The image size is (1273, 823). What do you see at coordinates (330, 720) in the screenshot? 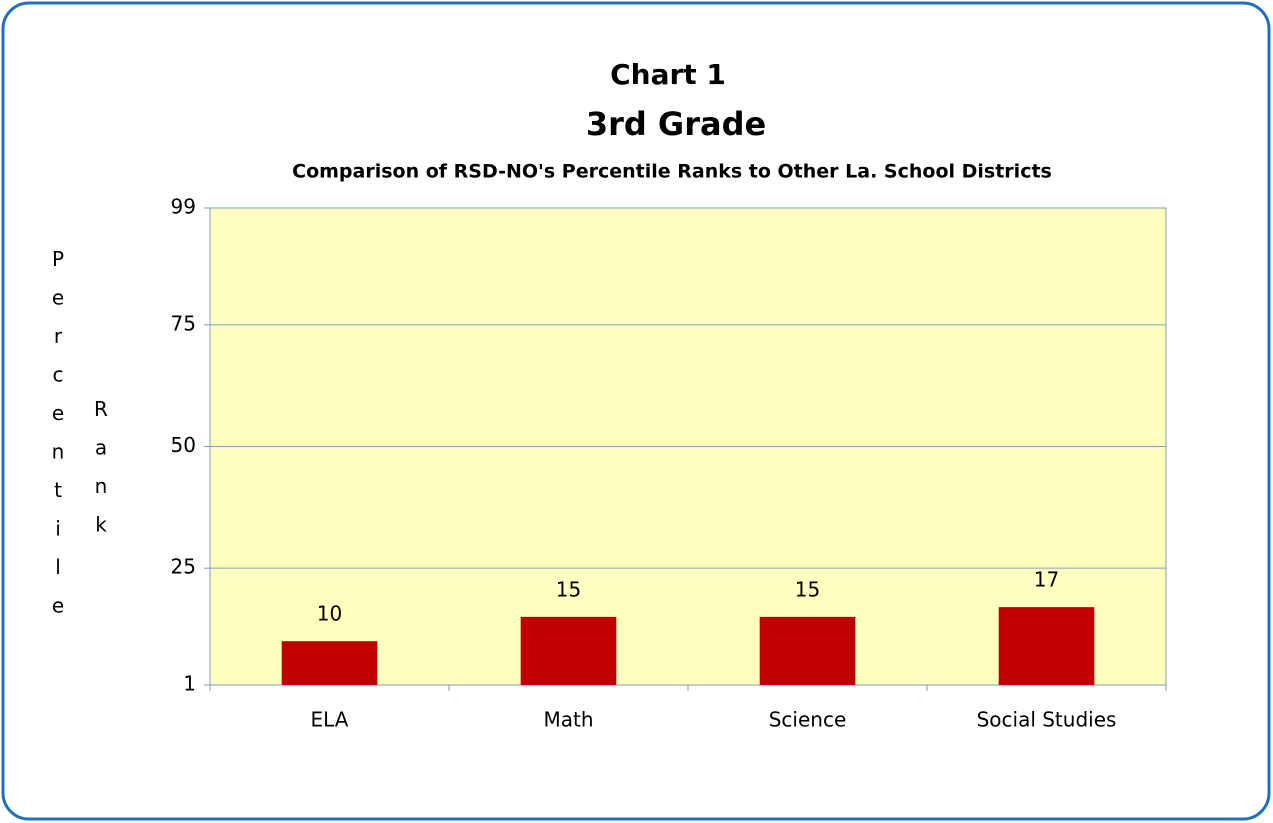
I see `x-tick-label: ELA` at bounding box center [330, 720].